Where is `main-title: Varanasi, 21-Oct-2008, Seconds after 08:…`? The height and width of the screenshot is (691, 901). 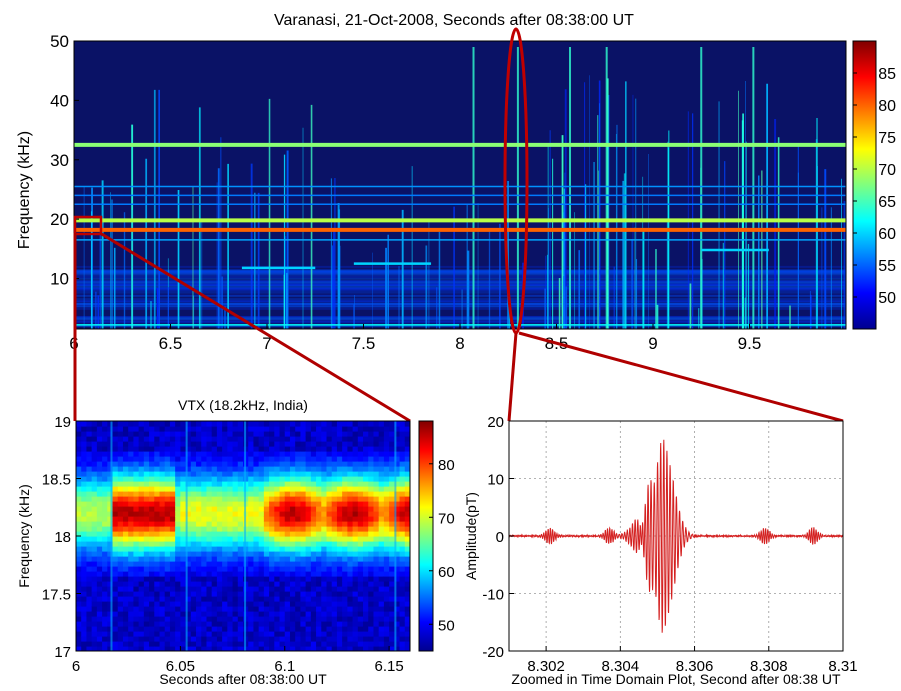
main-title: Varanasi, 21-Oct-2008, Seconds after 08:… is located at coordinates (454, 20).